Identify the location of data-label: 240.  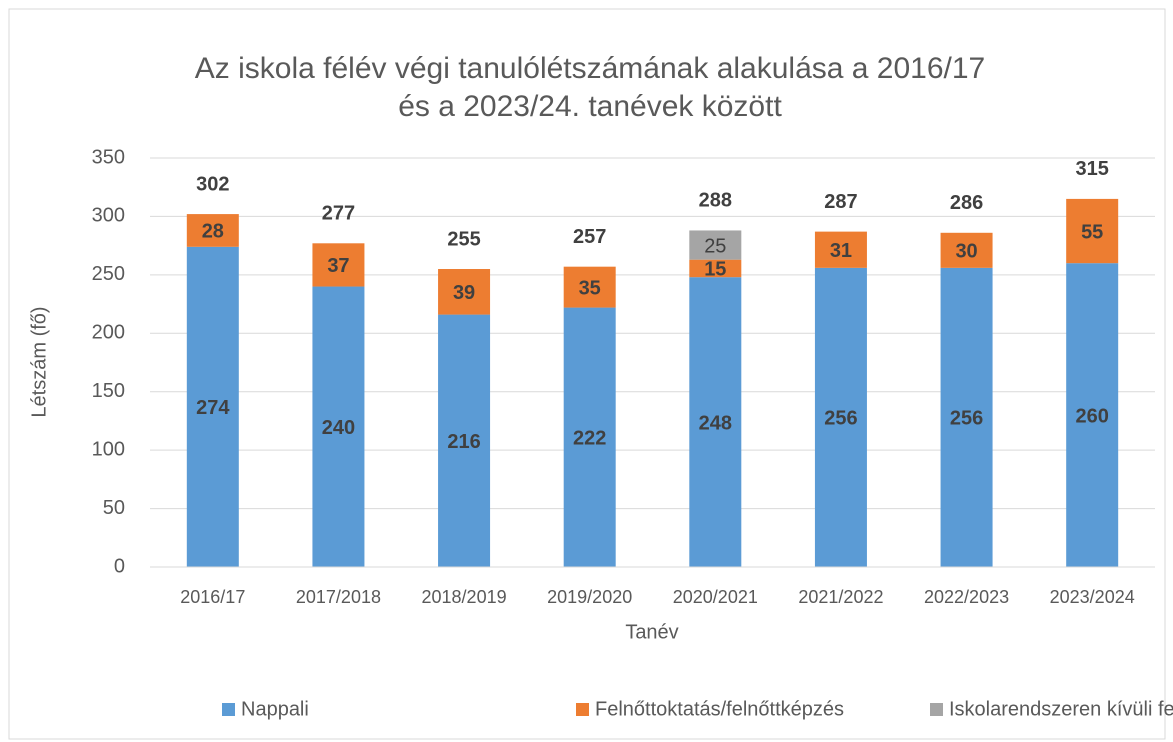
(338, 428).